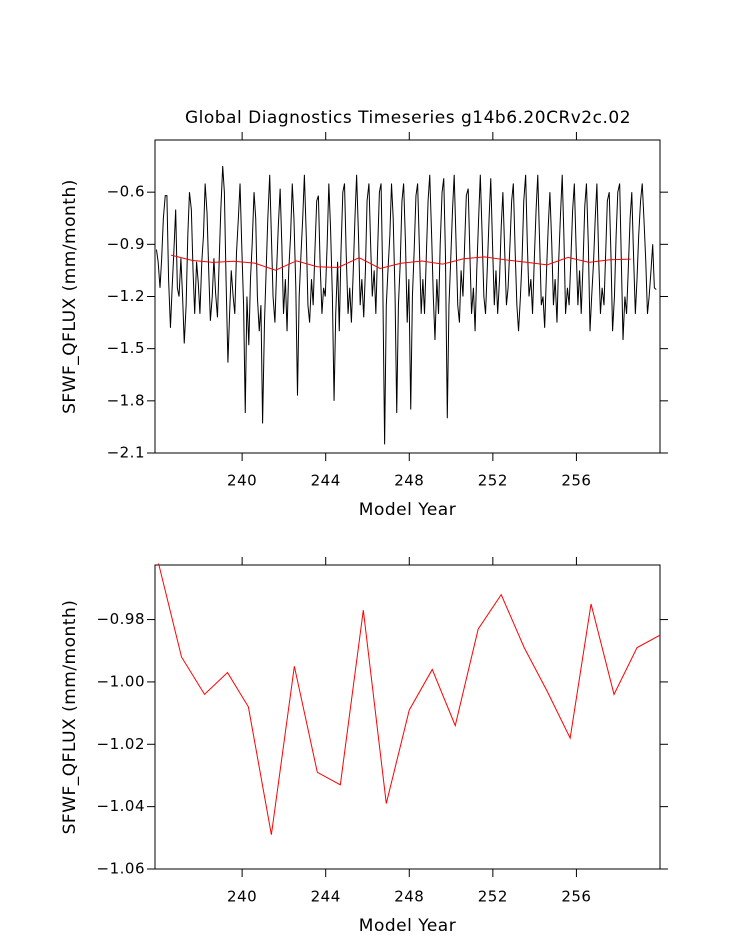 The width and height of the screenshot is (733, 945). What do you see at coordinates (400, 262) in the screenshot?
I see `series-line` at bounding box center [400, 262].